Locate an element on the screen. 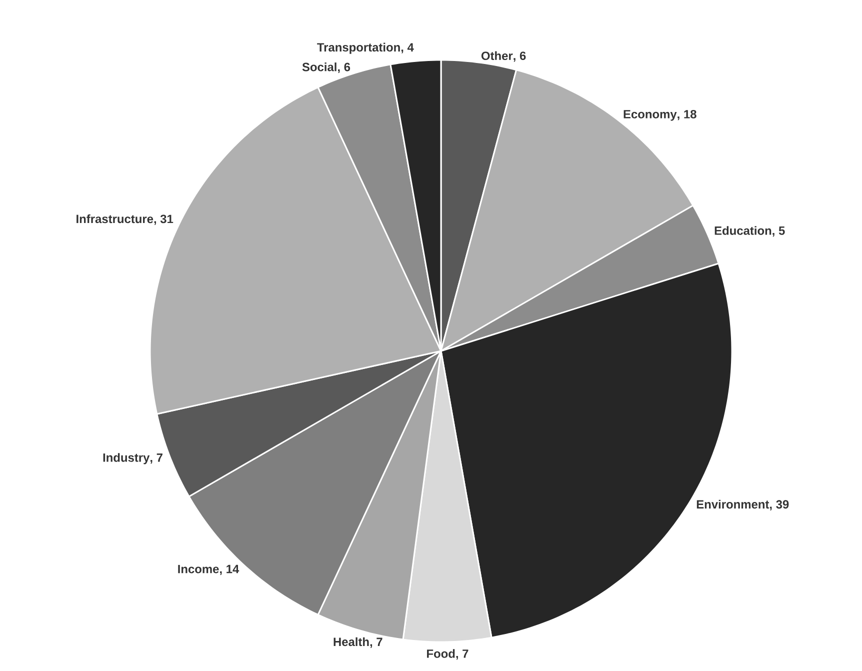 Image resolution: width=862 pixels, height=671 pixels. slice-label: Transportation is located at coordinates (358, 48).